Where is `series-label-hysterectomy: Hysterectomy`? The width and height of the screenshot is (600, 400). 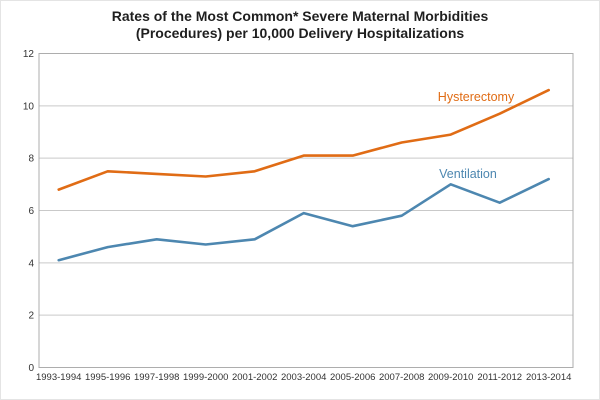
series-label-hysterectomy: Hysterectomy is located at coordinates (476, 97).